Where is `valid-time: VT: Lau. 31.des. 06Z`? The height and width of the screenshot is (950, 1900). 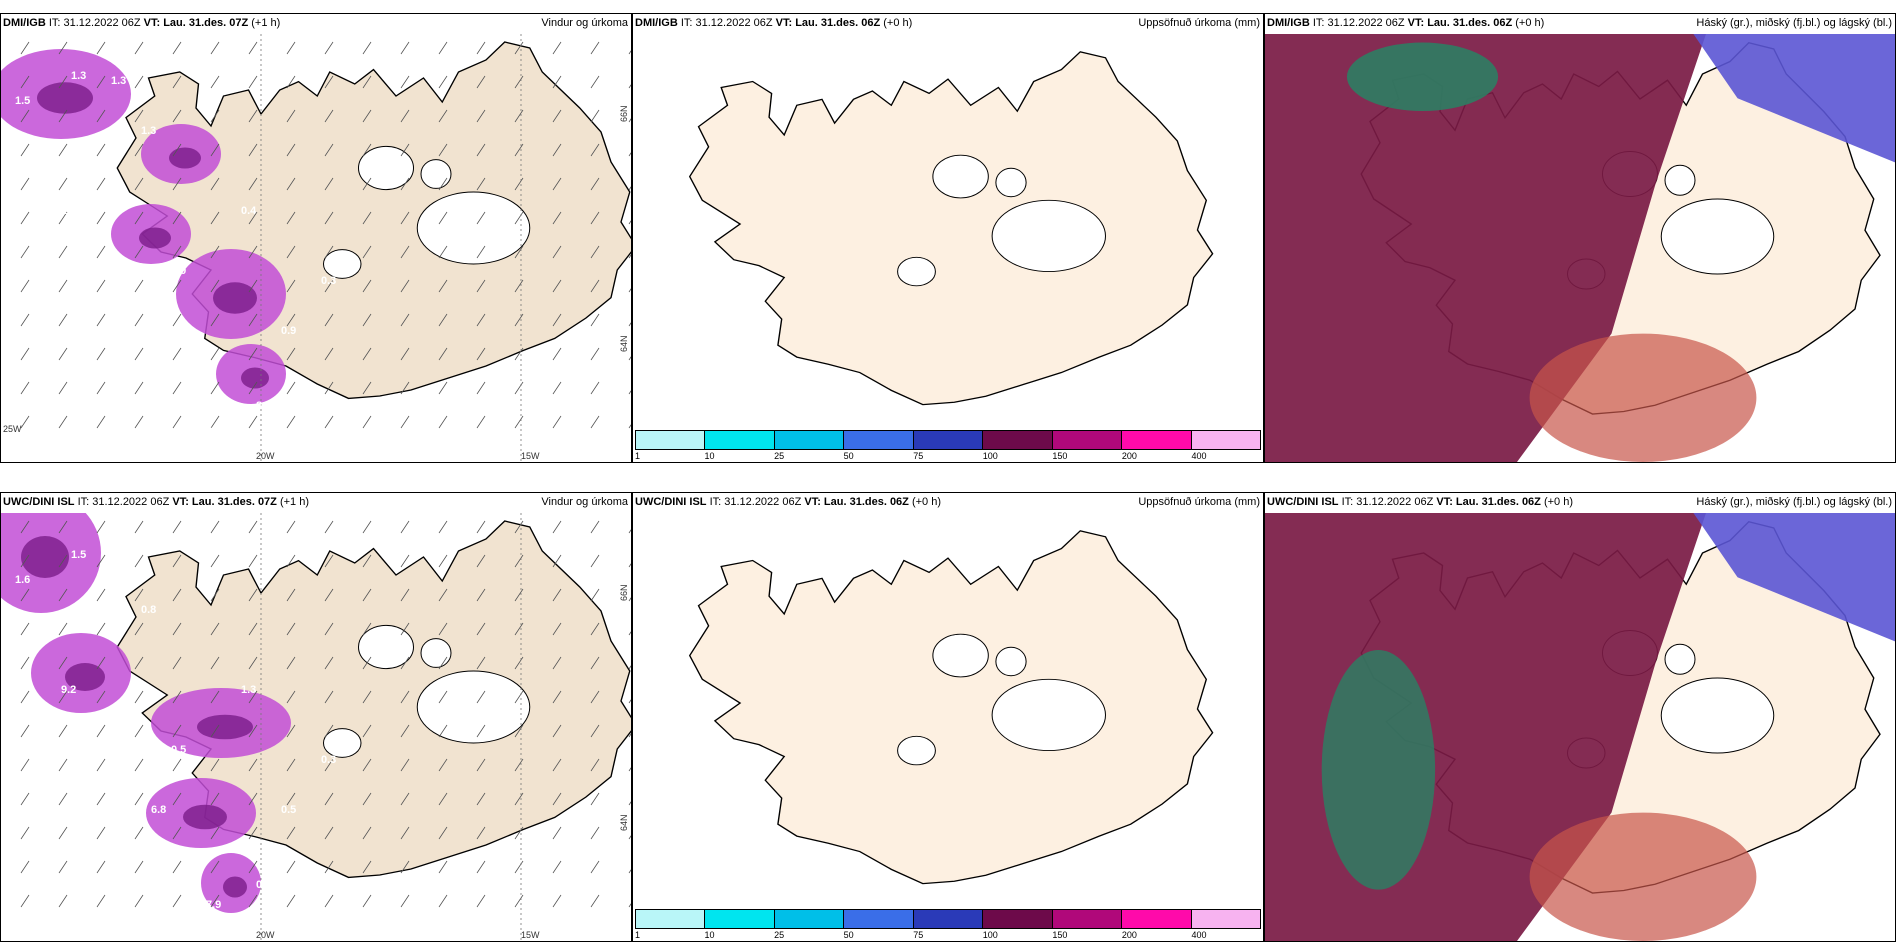
valid-time: VT: Lau. 31.des. 06Z is located at coordinates (1460, 23).